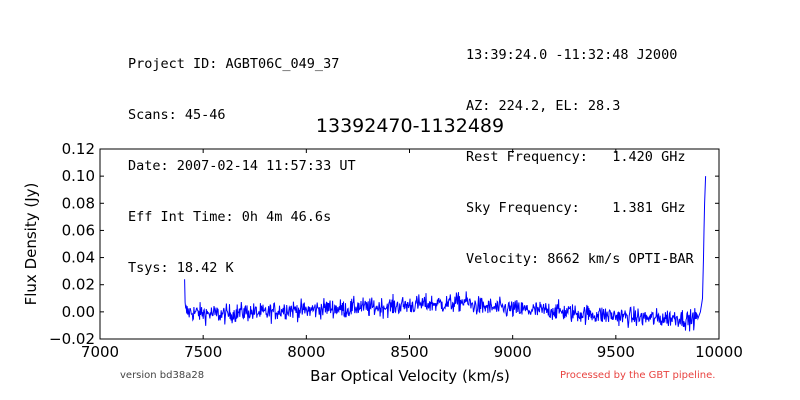 This screenshot has width=800, height=400. What do you see at coordinates (230, 217) in the screenshot?
I see `integration-time-text: Eff Int Time: 0h 4m 46.6s` at bounding box center [230, 217].